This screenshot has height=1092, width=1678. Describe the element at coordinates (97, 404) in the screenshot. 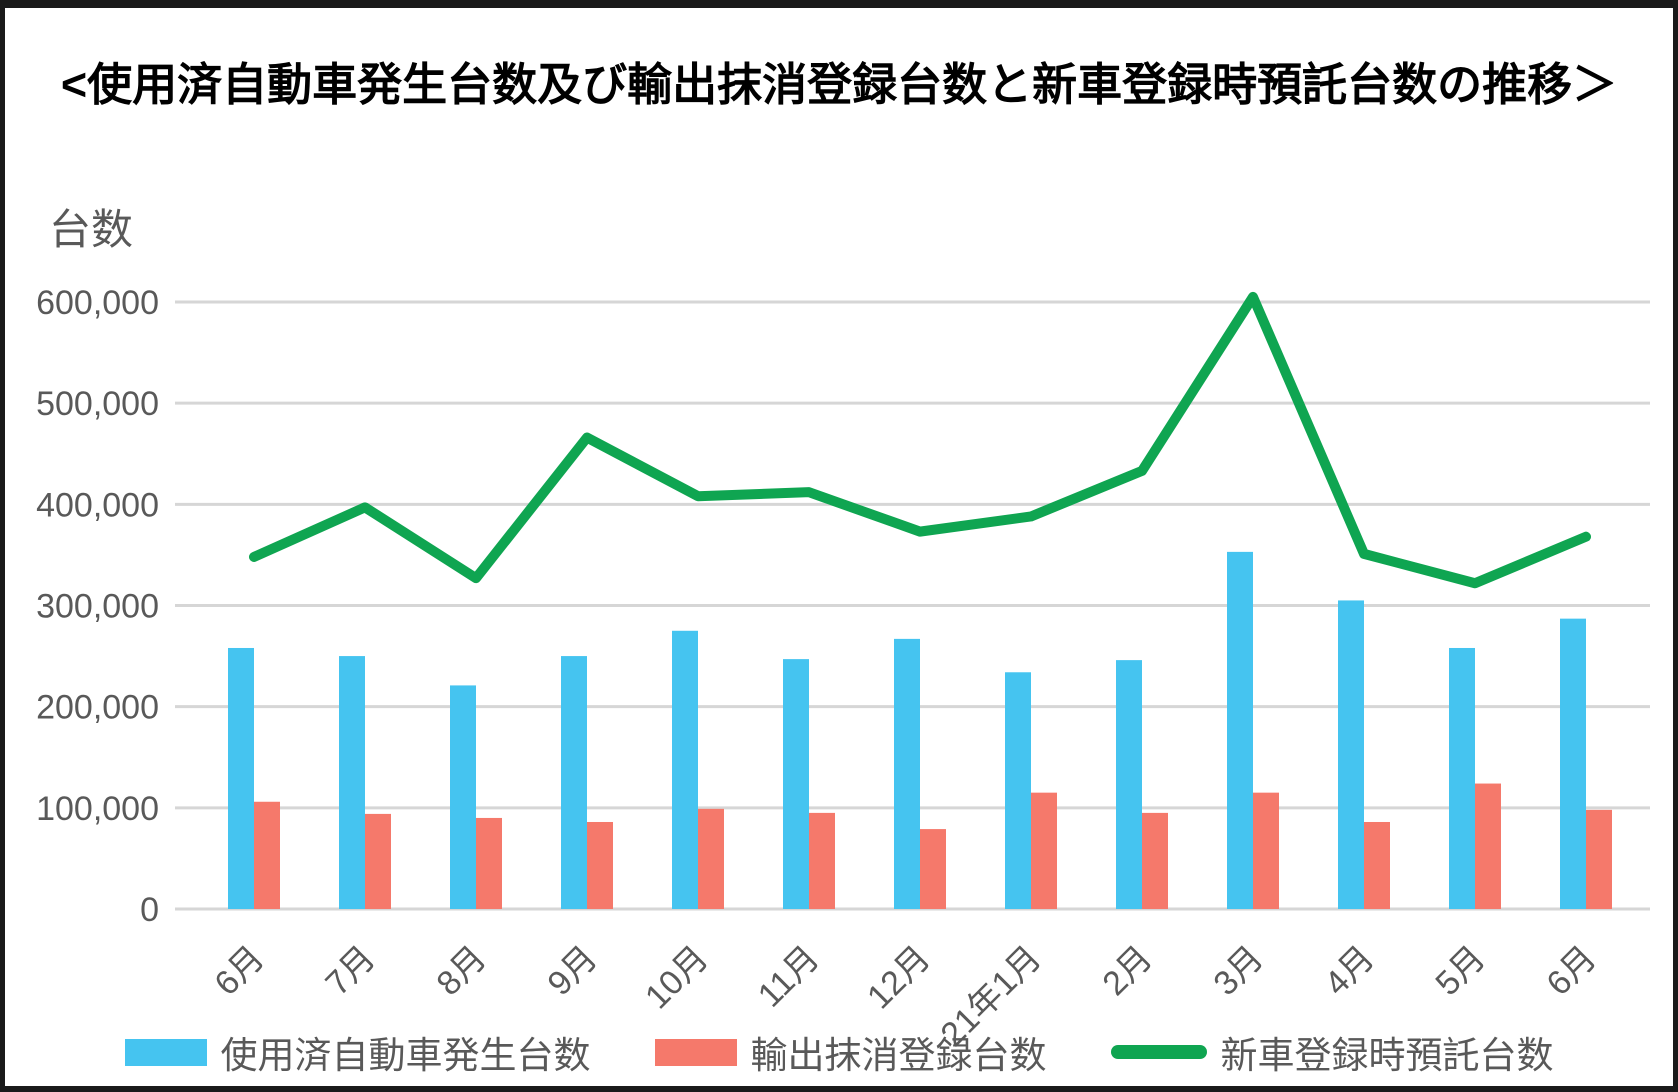

I see `y-tick-label: 500,000` at that location.